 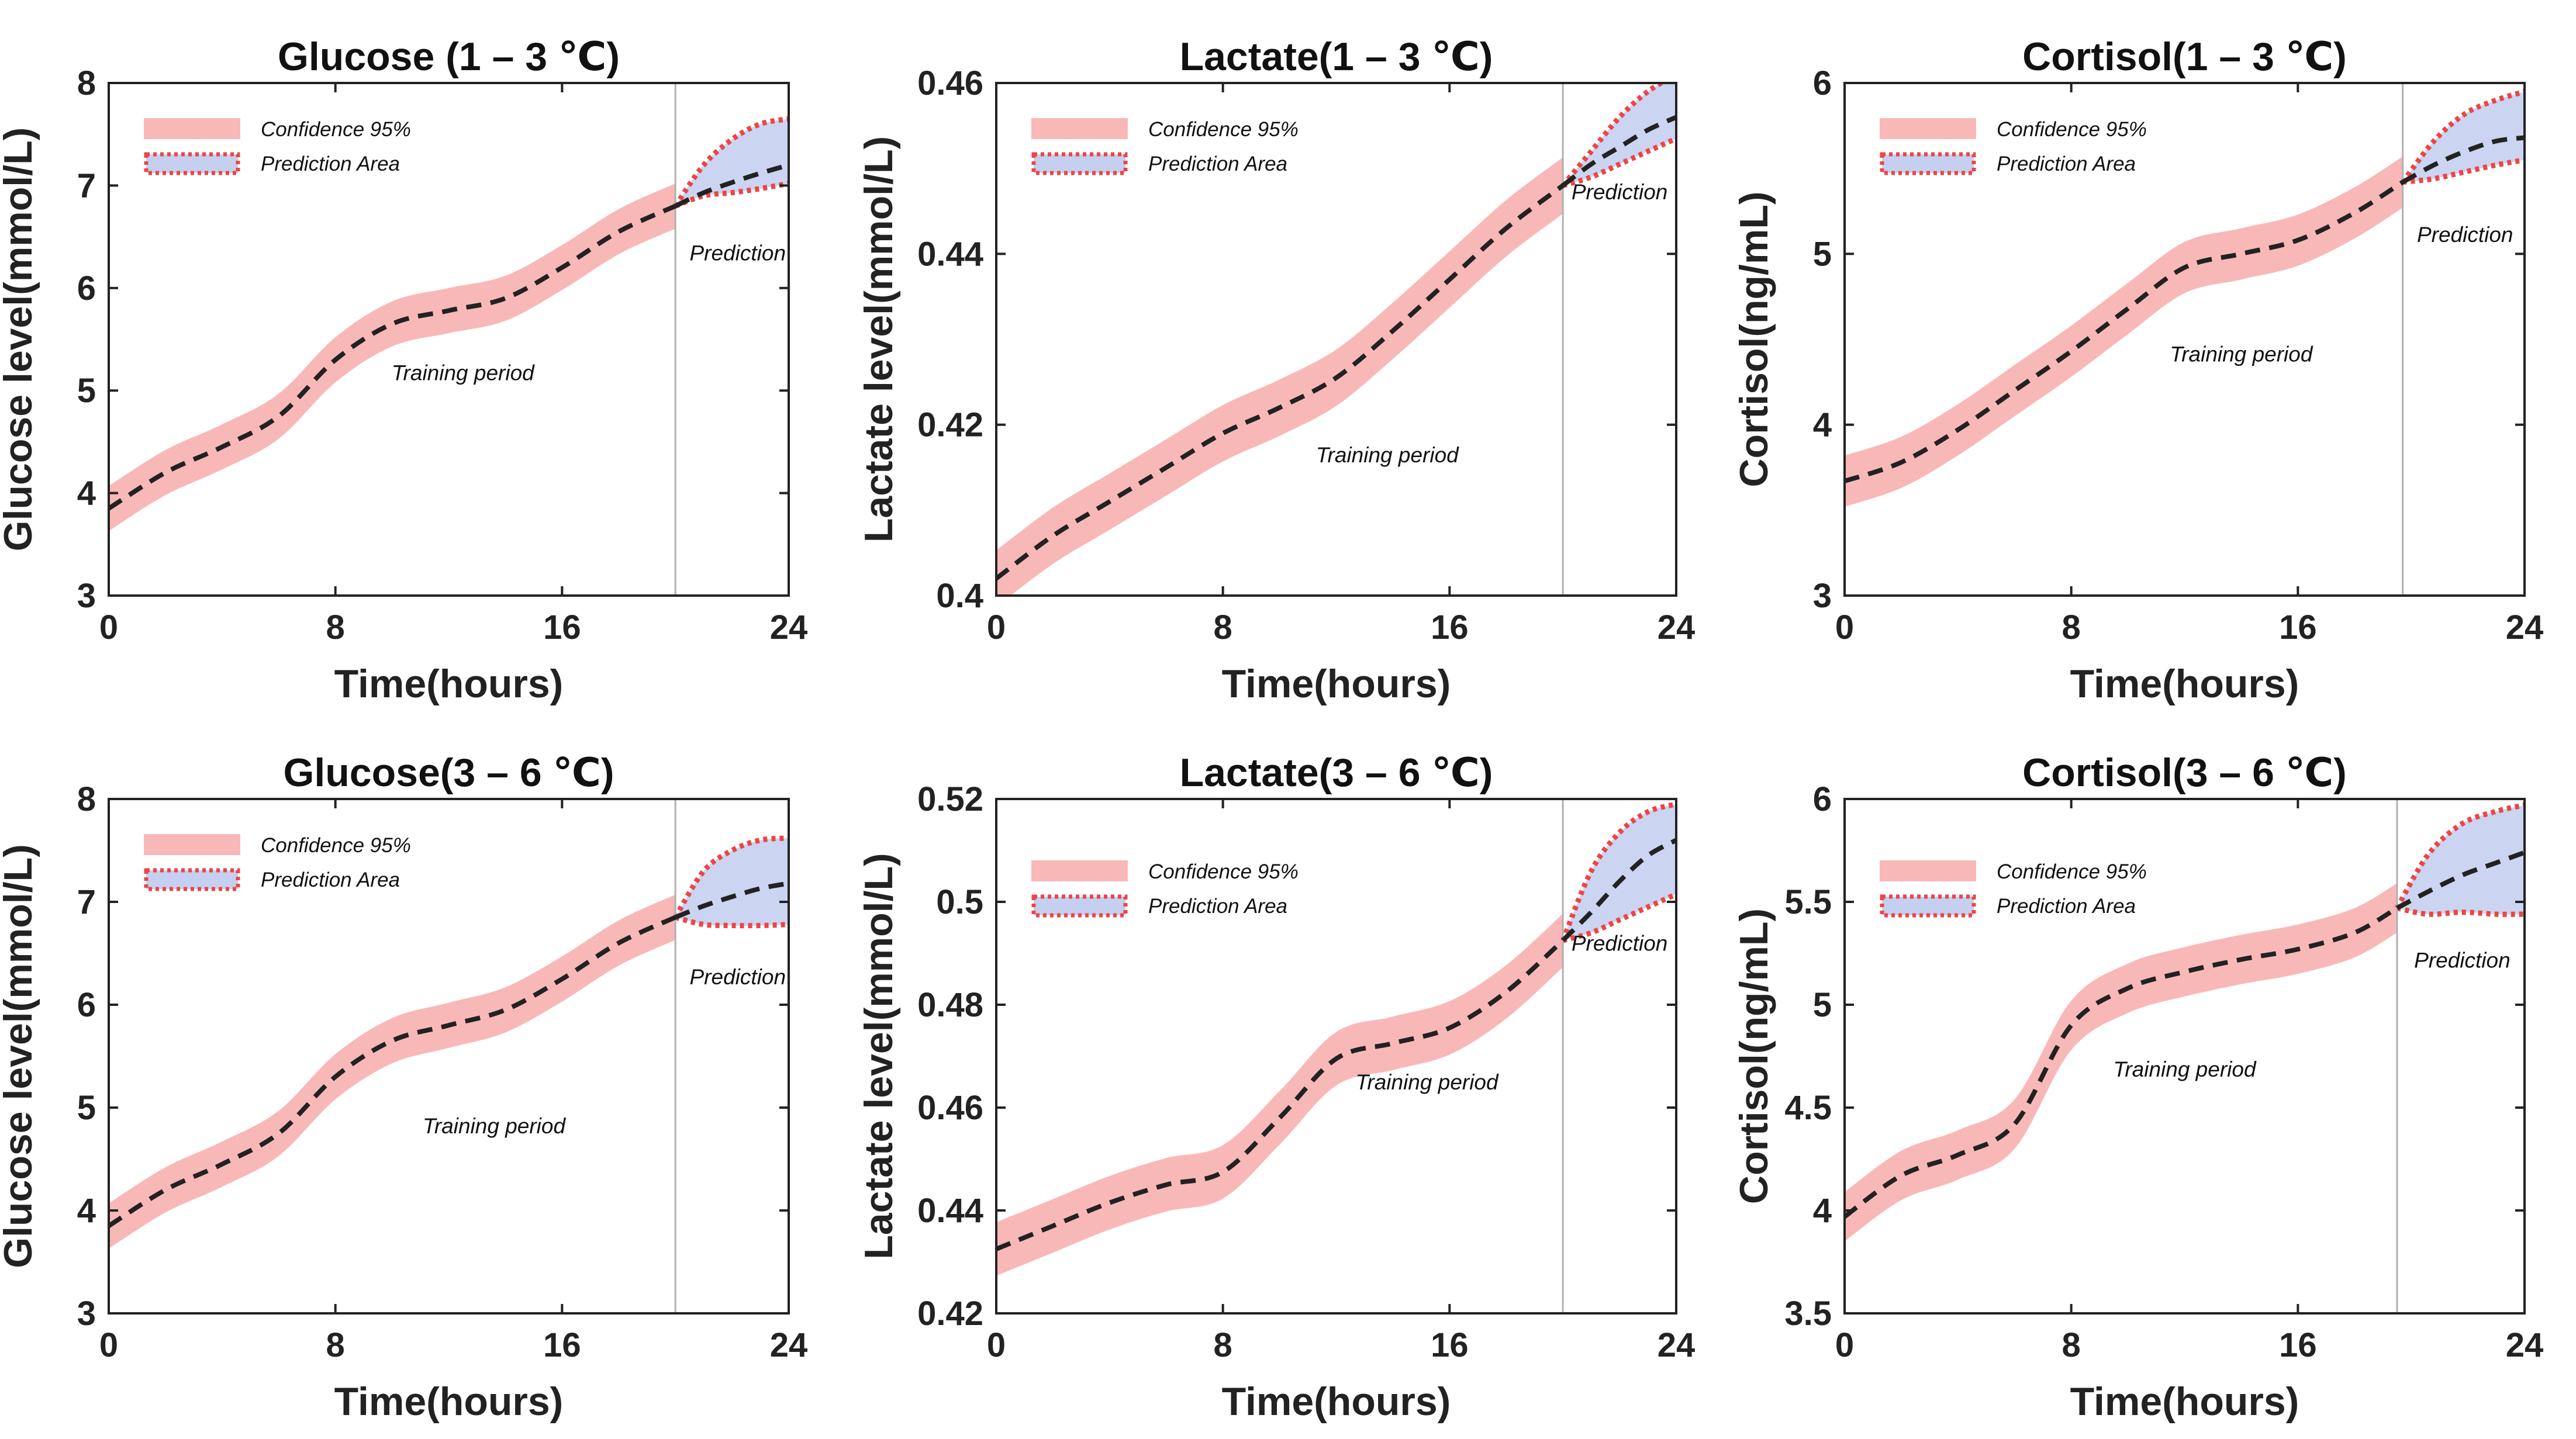 I want to click on chart-title: Cortisol(1 – 3 ℃), so click(x=2184, y=56).